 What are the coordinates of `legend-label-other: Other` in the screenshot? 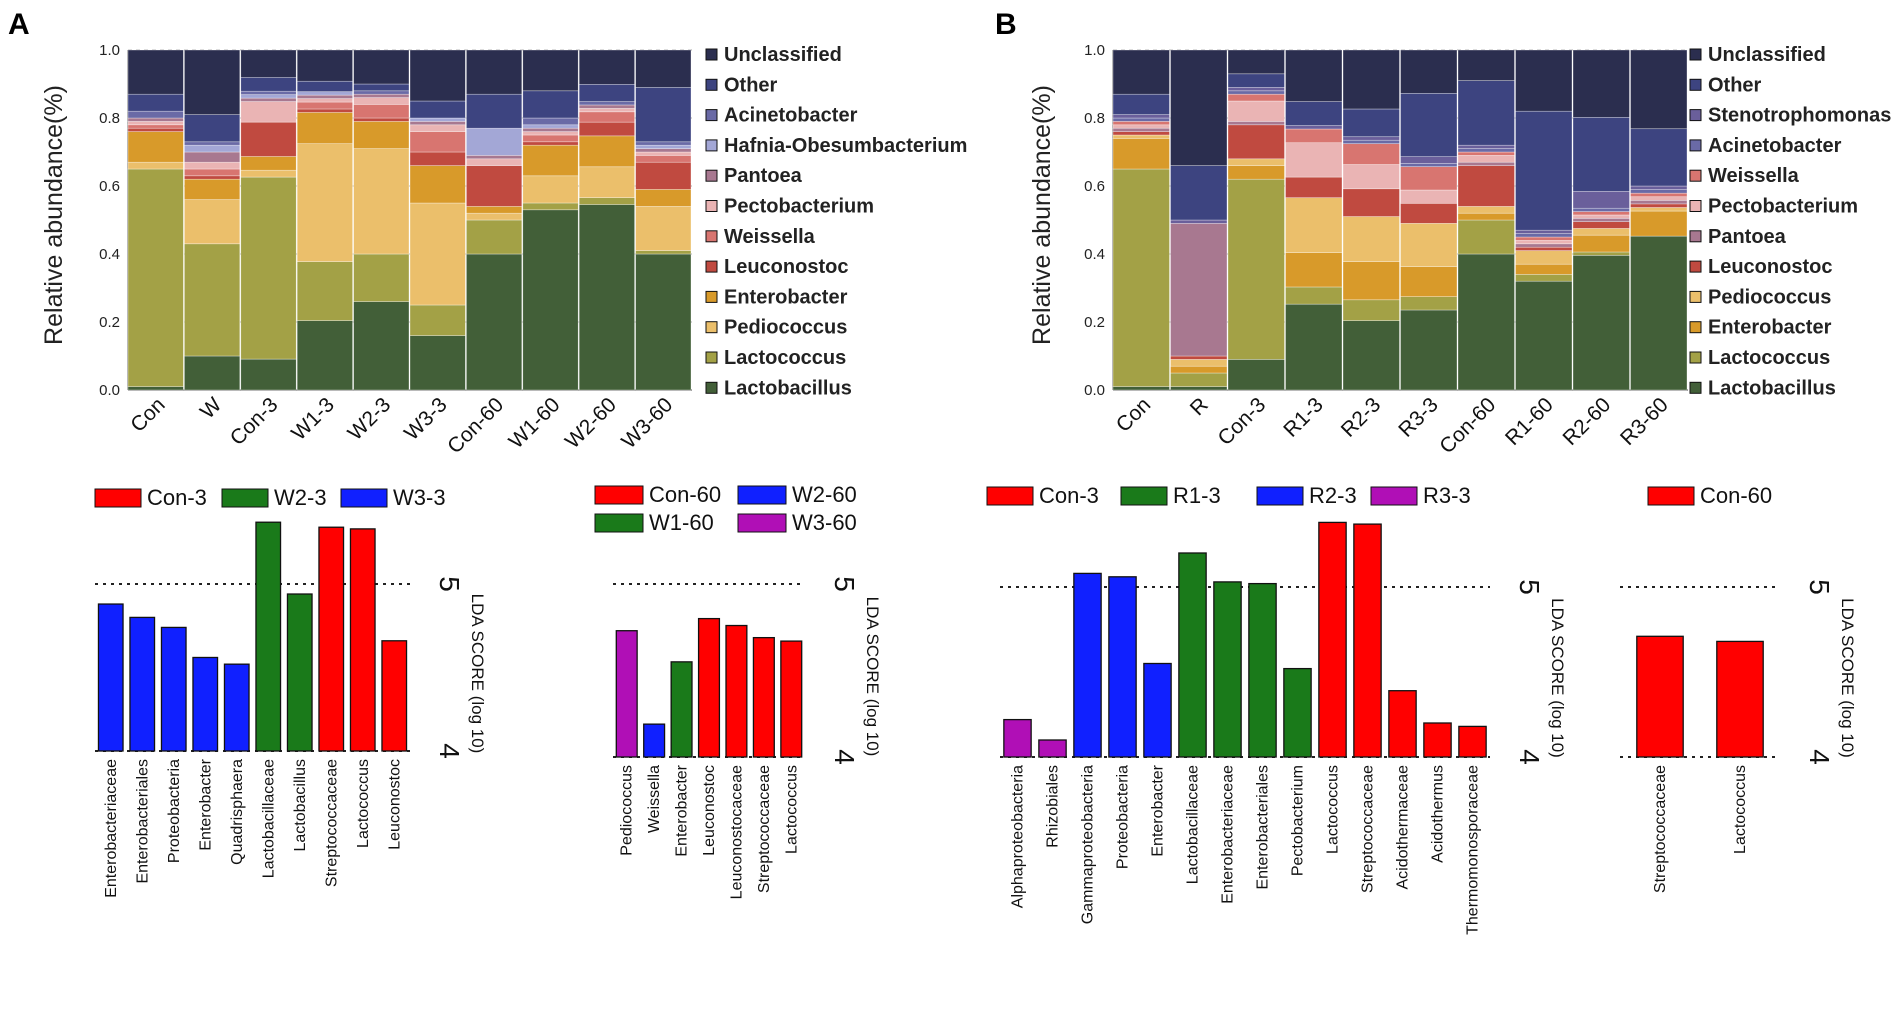 It's located at (751, 85).